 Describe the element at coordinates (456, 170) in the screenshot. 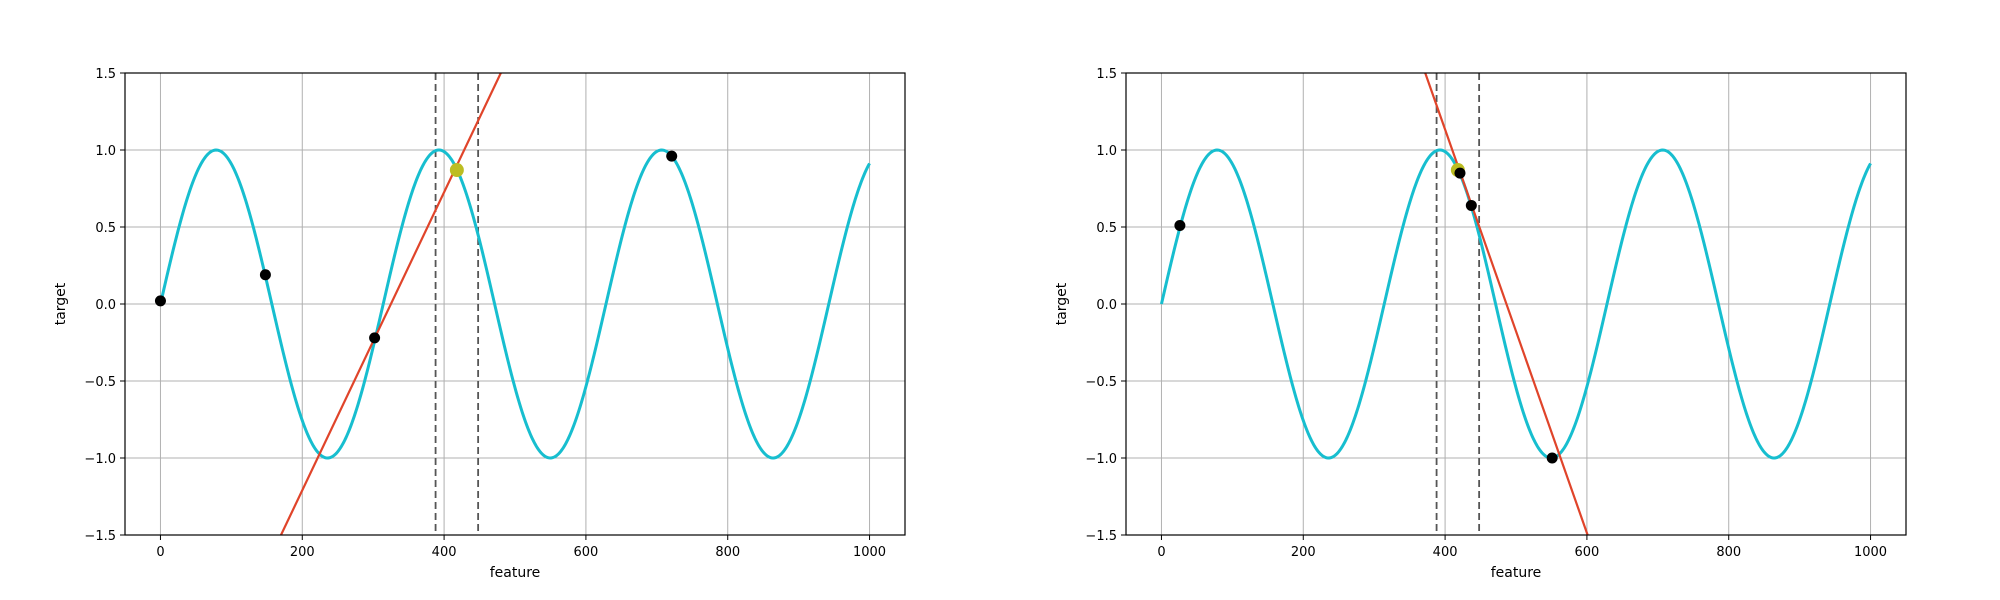

I see `query-point` at that location.